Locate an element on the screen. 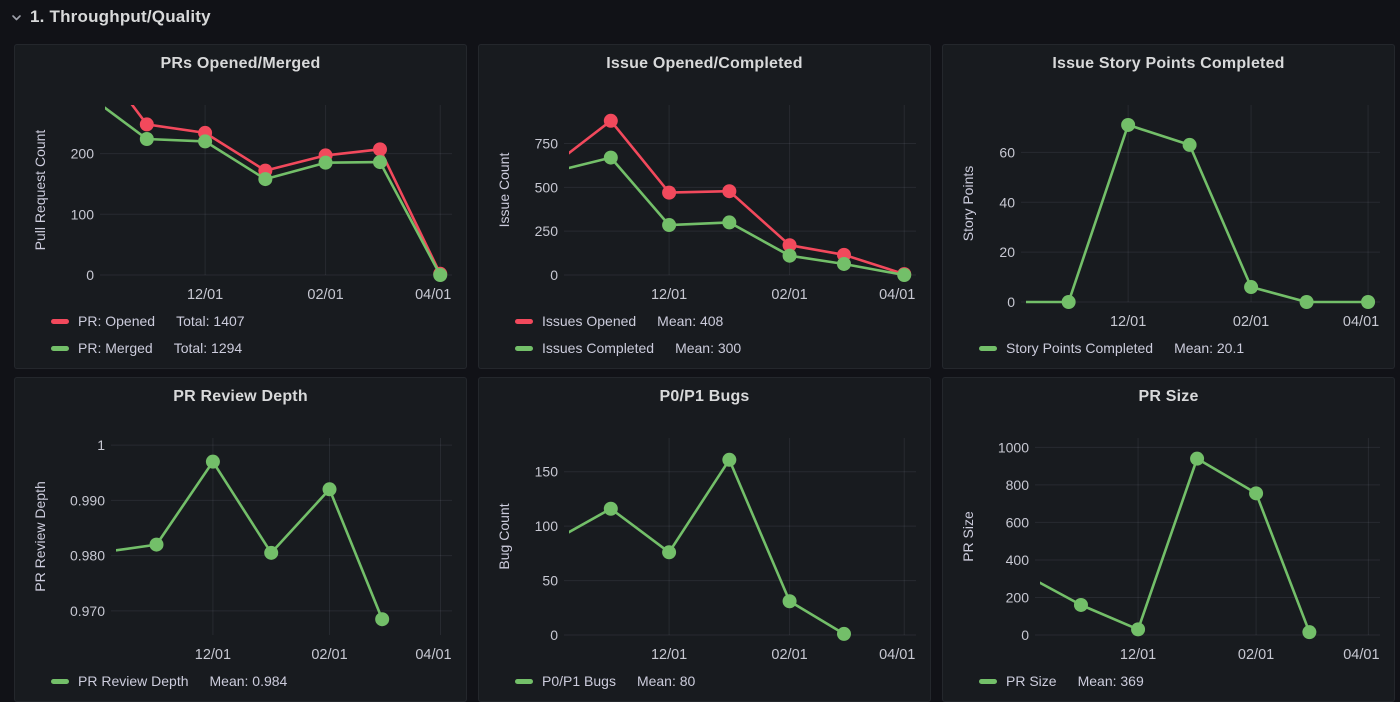 The image size is (1400, 702). legend-item: PR: Merged Total: 1294 is located at coordinates (148, 348).